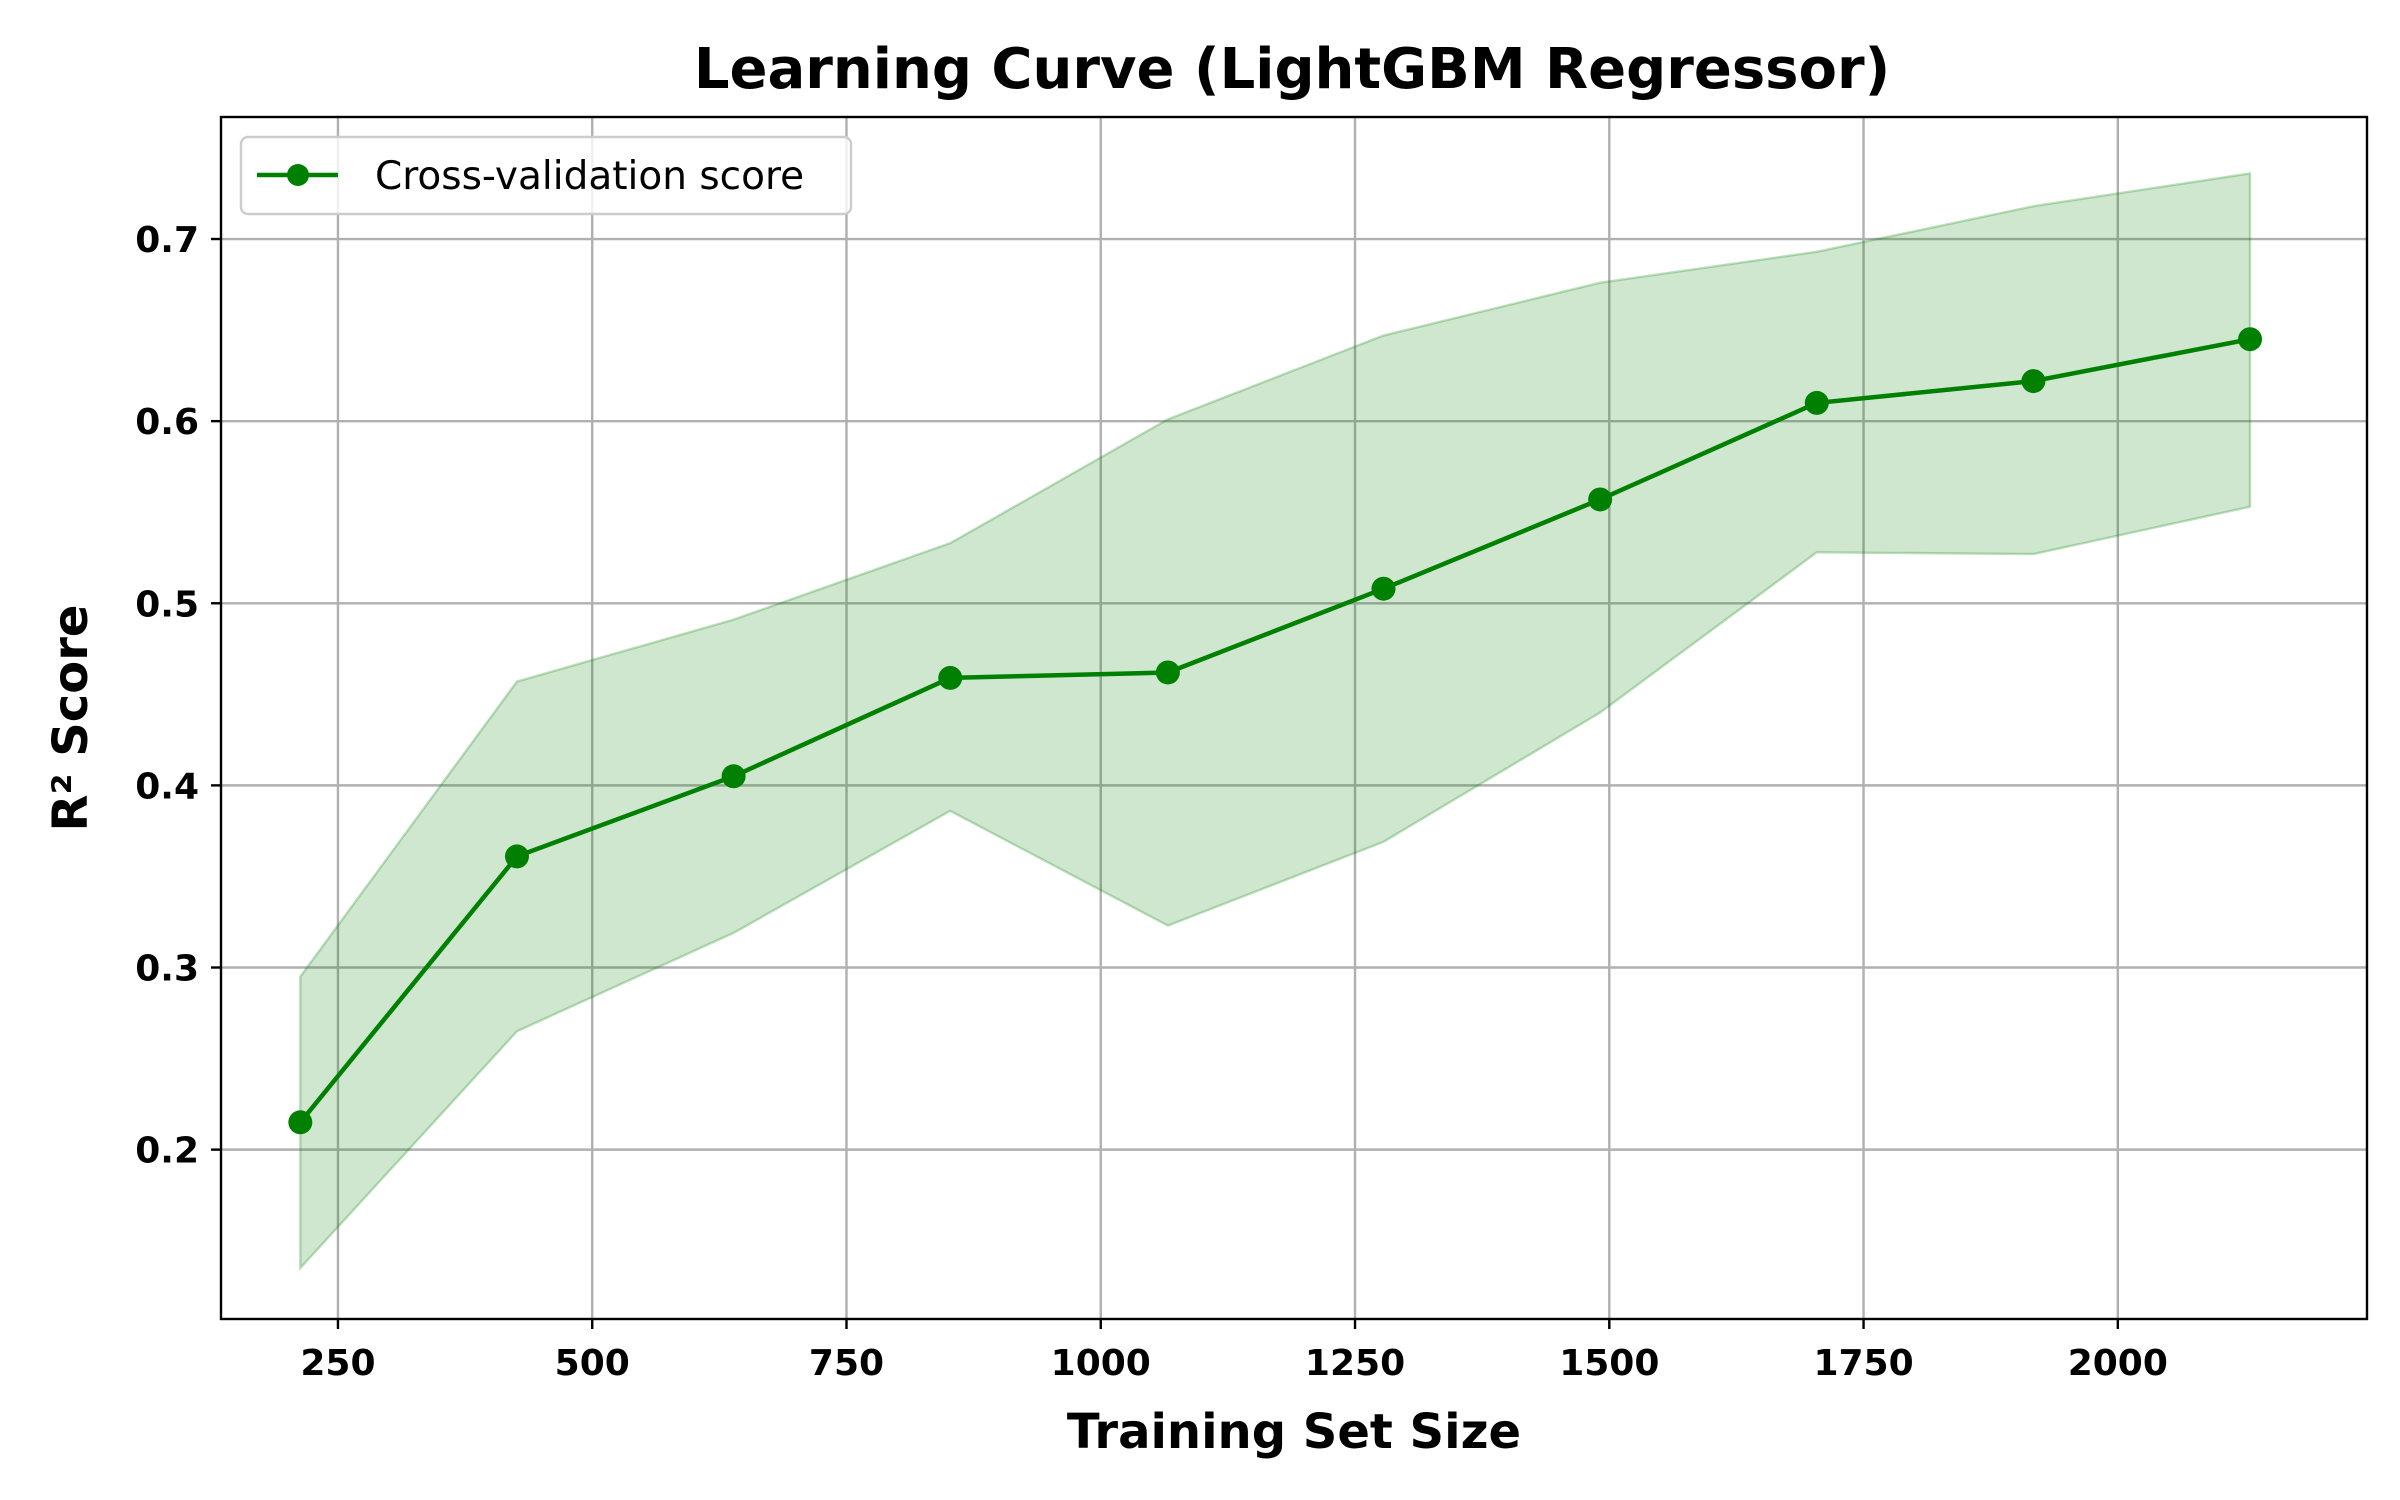 The width and height of the screenshot is (2400, 1500). I want to click on y-tick-label: 0.7, so click(167, 240).